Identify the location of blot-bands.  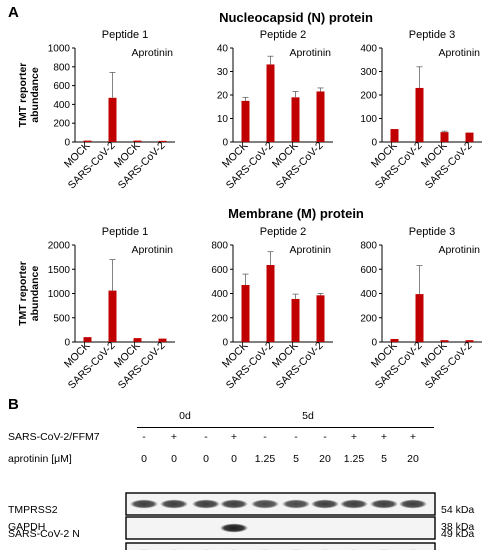
(280, 521).